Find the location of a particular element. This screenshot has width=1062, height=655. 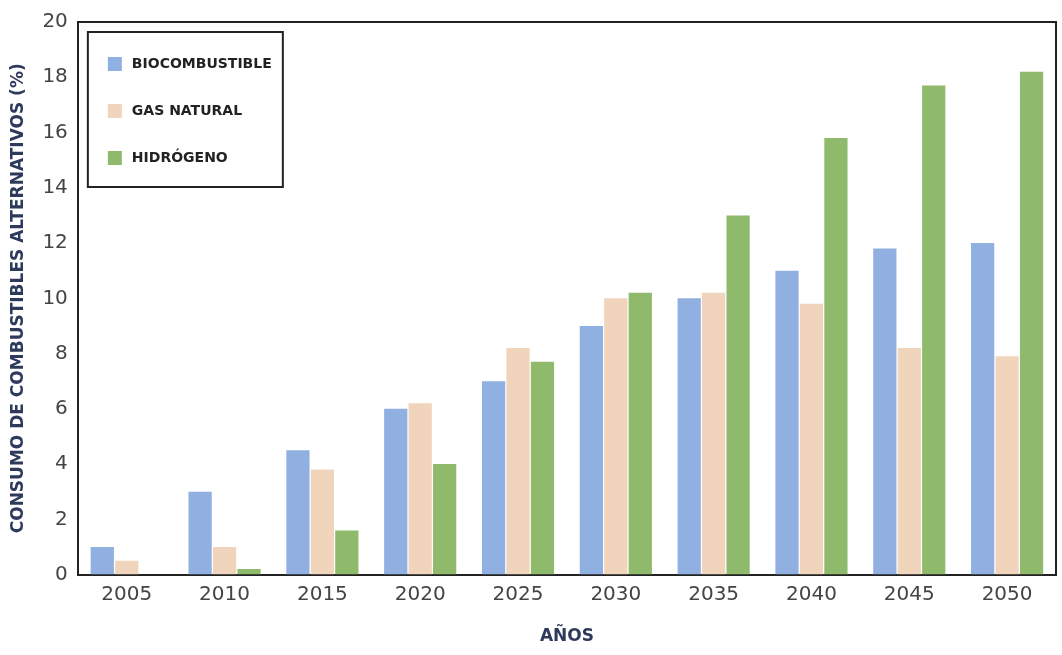

legend-label: BIOCOMBUSTIBLE is located at coordinates (201, 62).